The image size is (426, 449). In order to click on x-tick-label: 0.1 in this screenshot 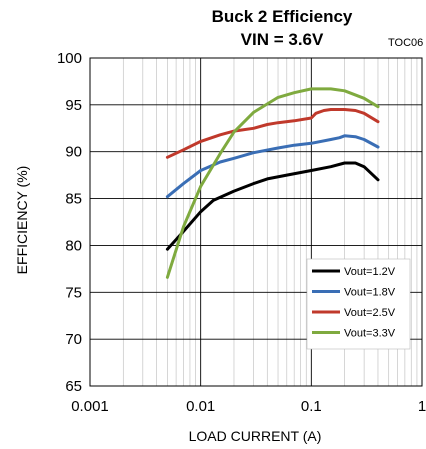, I will do `click(311, 406)`.